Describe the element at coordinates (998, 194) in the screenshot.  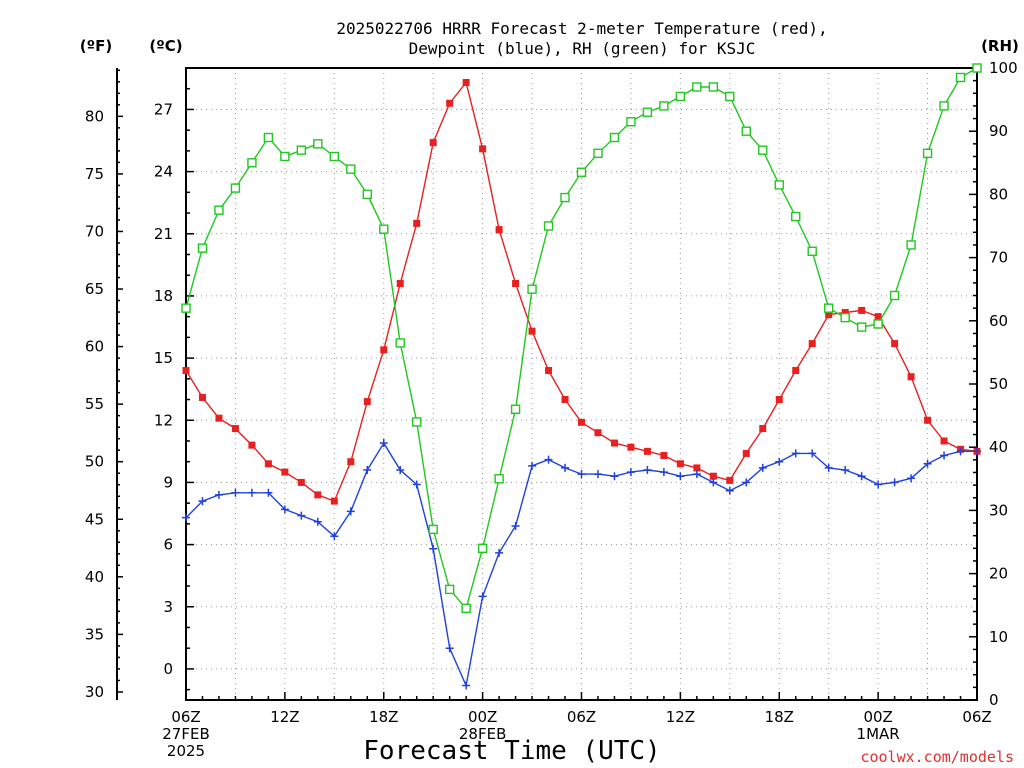
I see `rh-tick-label: 80` at that location.